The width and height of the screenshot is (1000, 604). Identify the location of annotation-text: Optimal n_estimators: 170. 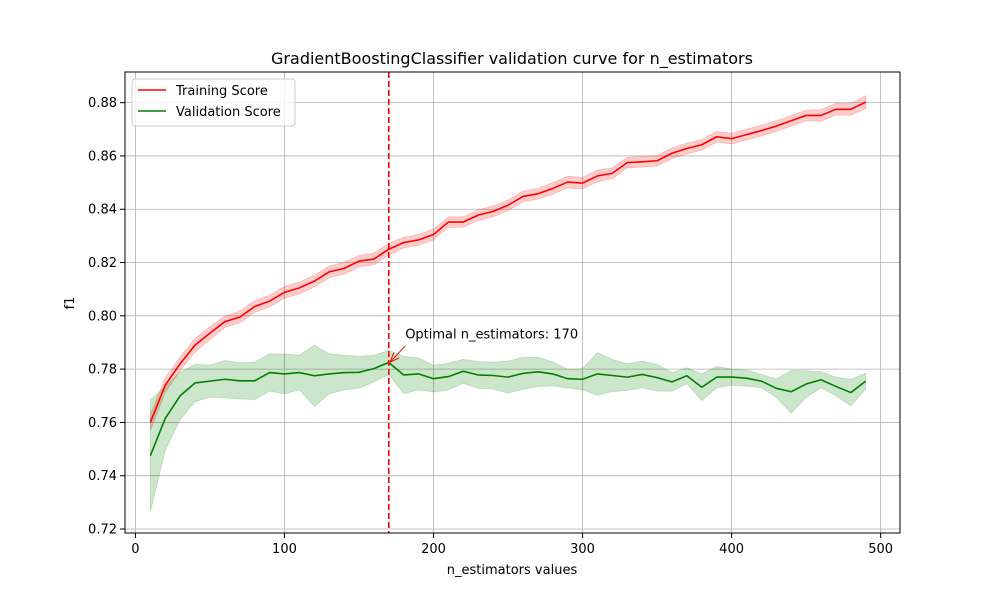
(491, 334).